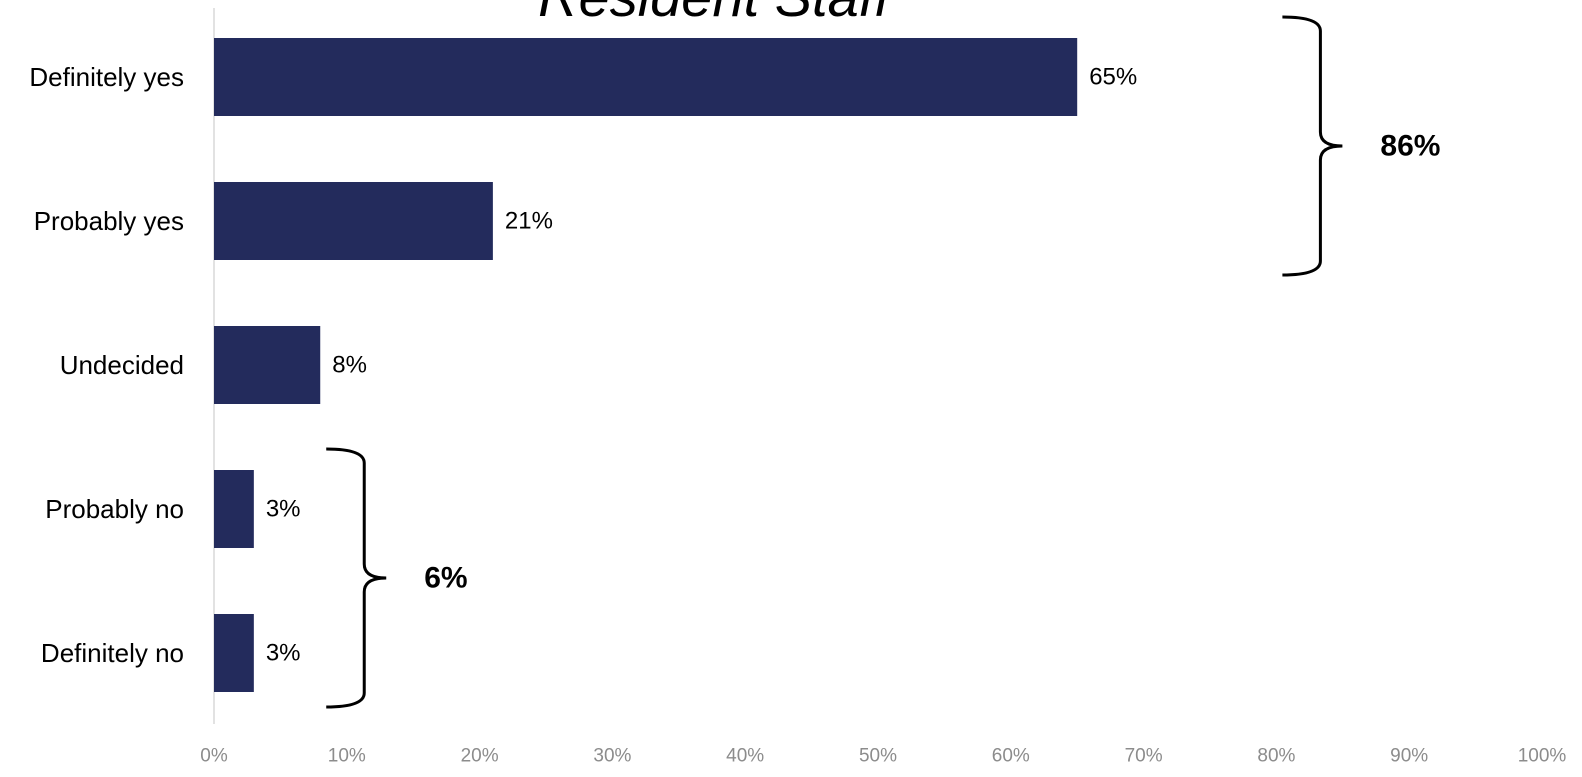 Image resolution: width=1582 pixels, height=777 pixels. Describe the element at coordinates (234, 509) in the screenshot. I see `bar-probably-no` at that location.